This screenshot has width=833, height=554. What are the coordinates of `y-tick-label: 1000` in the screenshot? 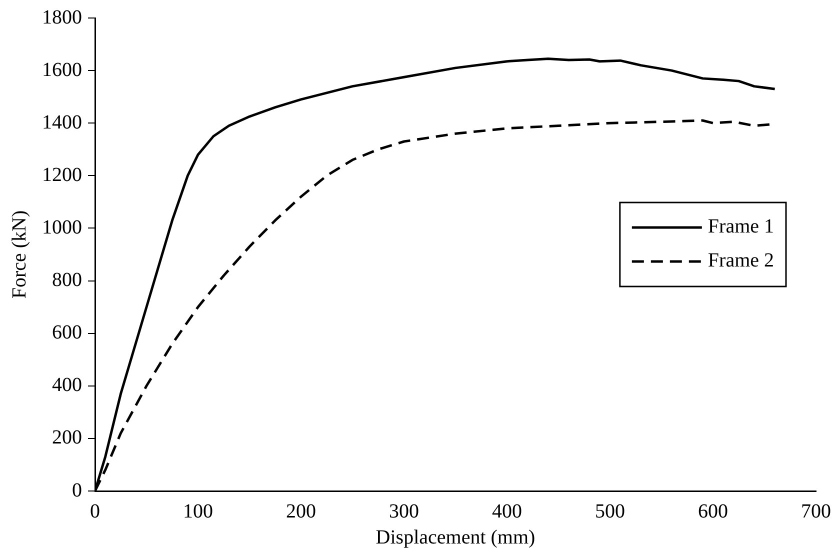 It's located at (62, 227).